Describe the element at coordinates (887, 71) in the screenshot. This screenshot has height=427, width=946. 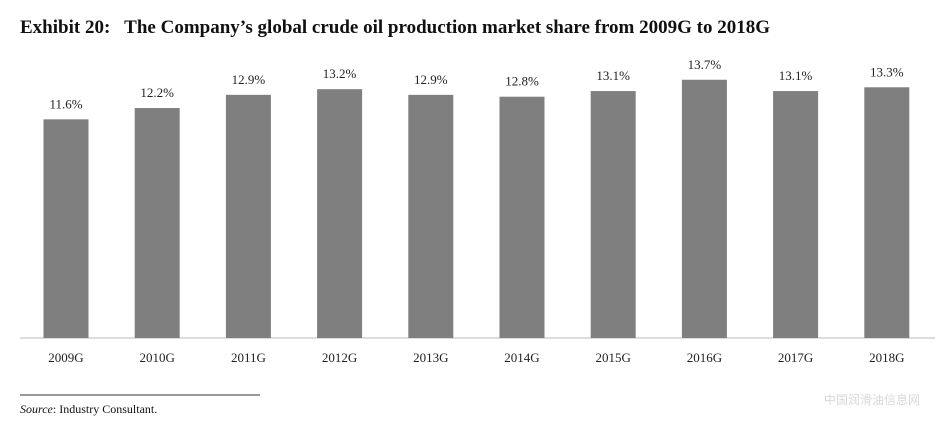
I see `value-label: 13.3%` at that location.